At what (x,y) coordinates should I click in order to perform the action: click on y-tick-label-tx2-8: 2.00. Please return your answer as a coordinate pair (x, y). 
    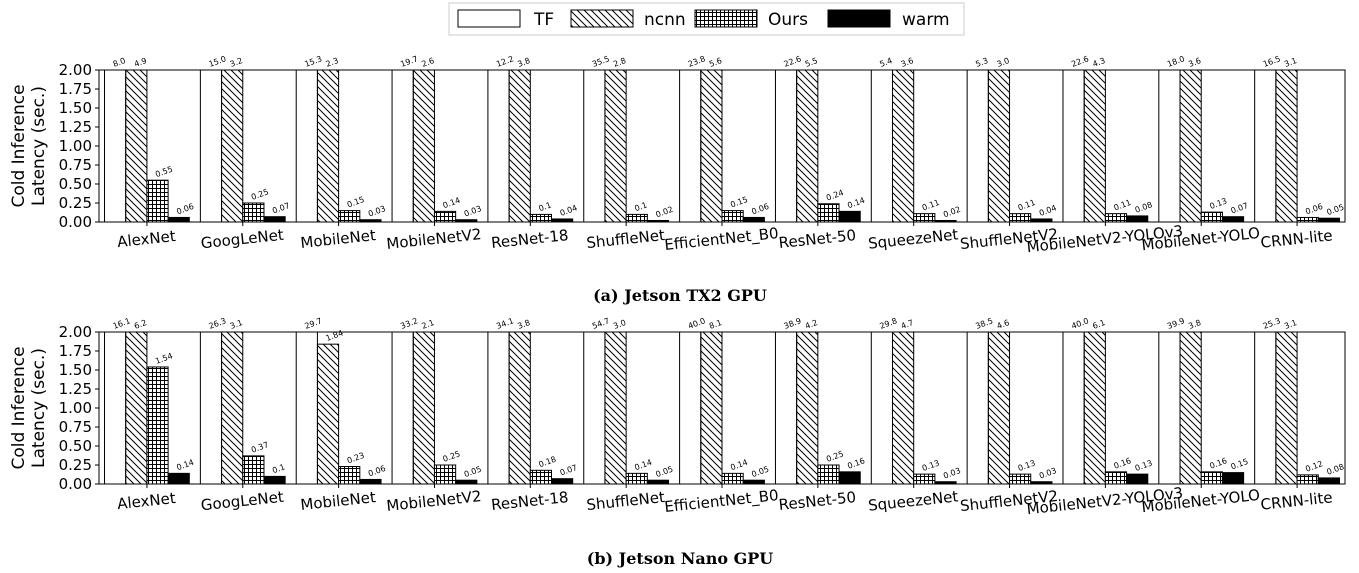
    Looking at the image, I should click on (75, 70).